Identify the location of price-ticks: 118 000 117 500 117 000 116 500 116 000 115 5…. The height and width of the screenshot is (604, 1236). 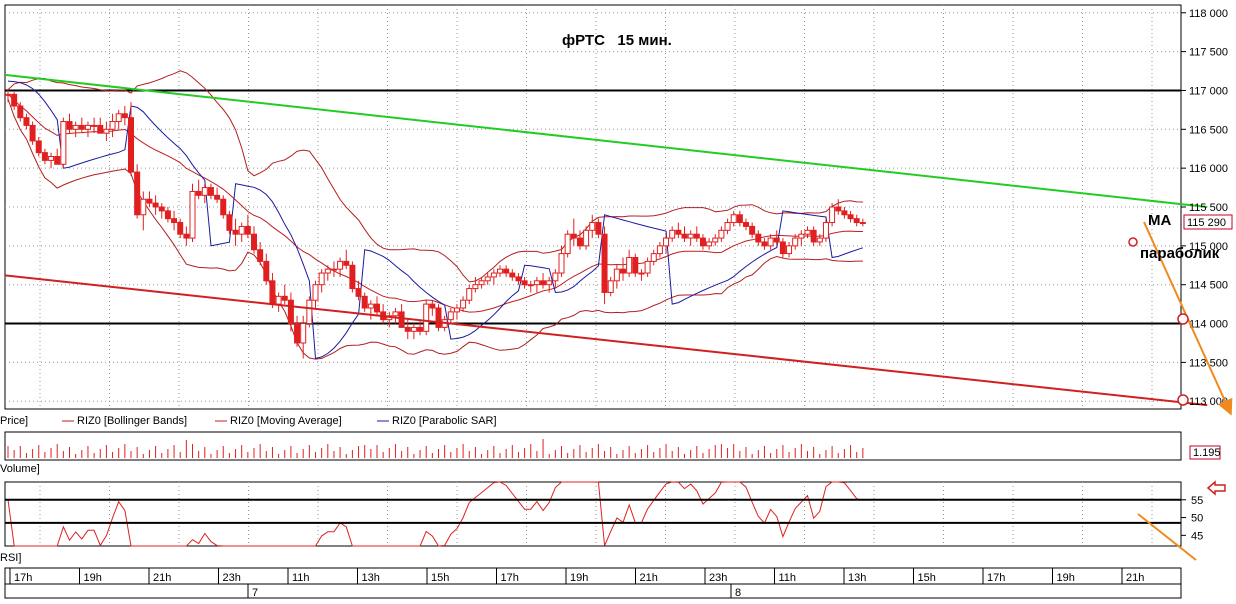
(1204, 208).